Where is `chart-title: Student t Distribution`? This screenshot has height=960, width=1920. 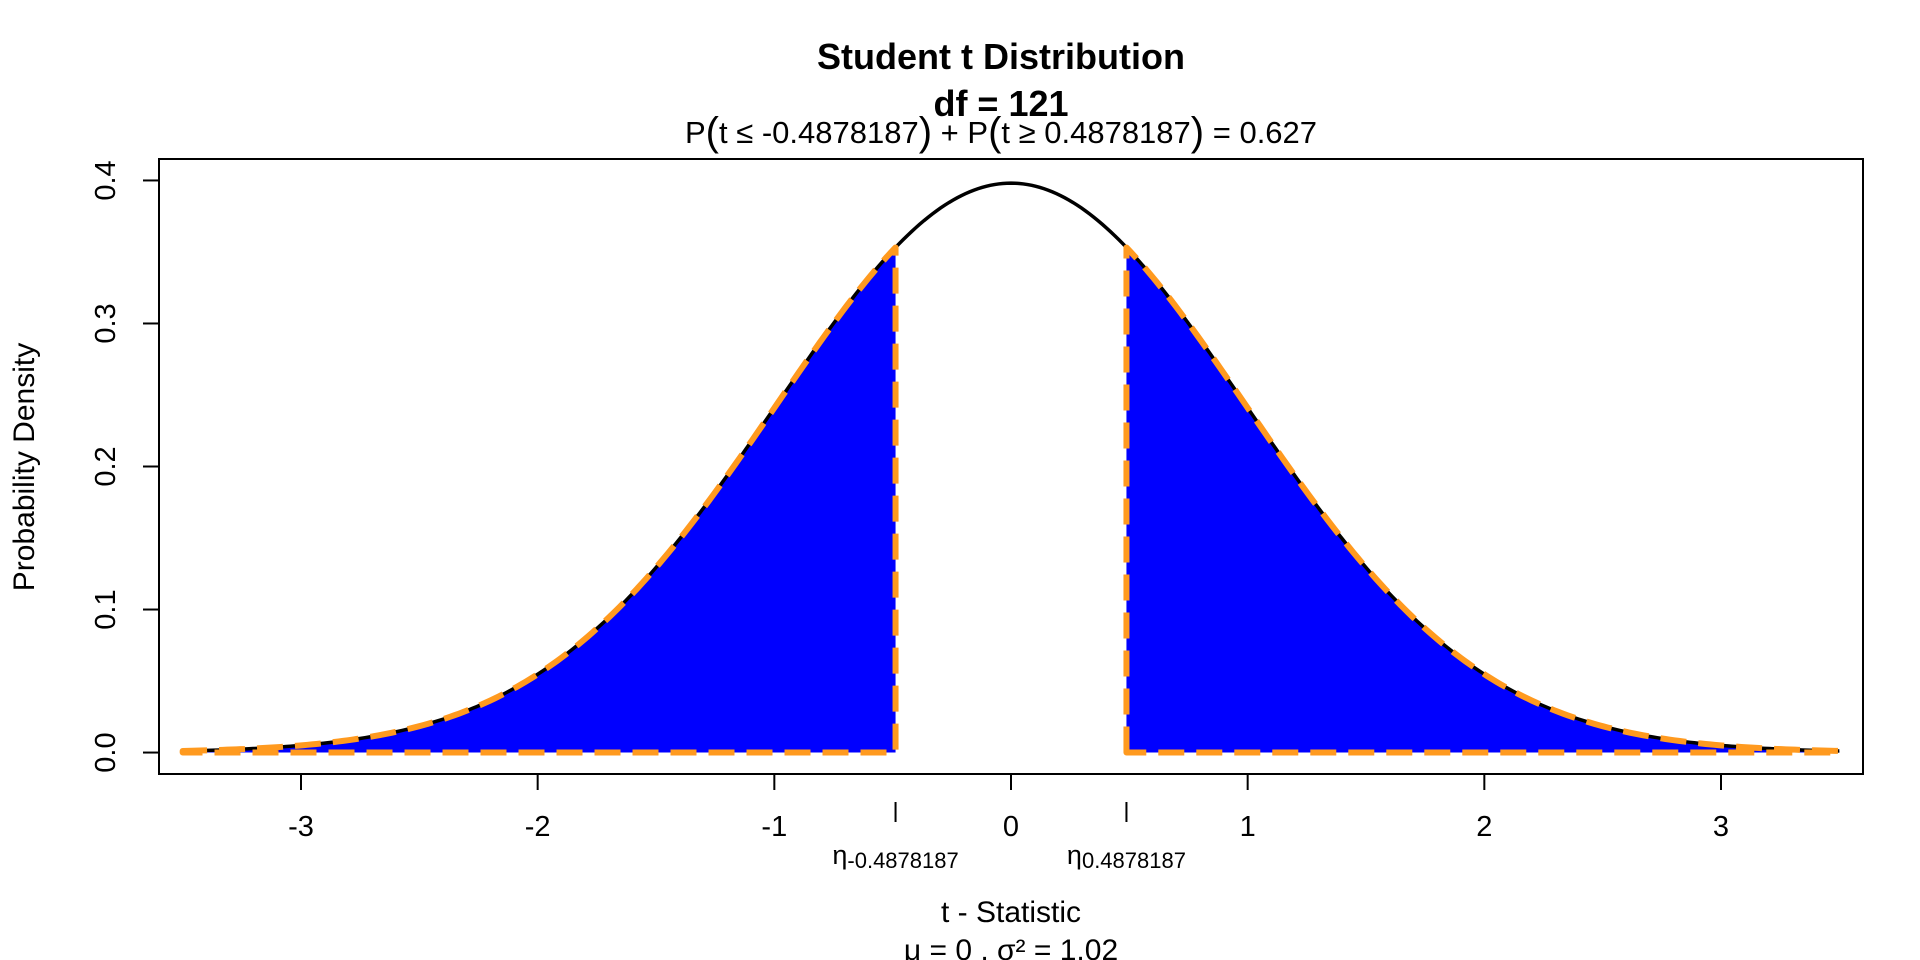 chart-title: Student t Distribution is located at coordinates (1001, 56).